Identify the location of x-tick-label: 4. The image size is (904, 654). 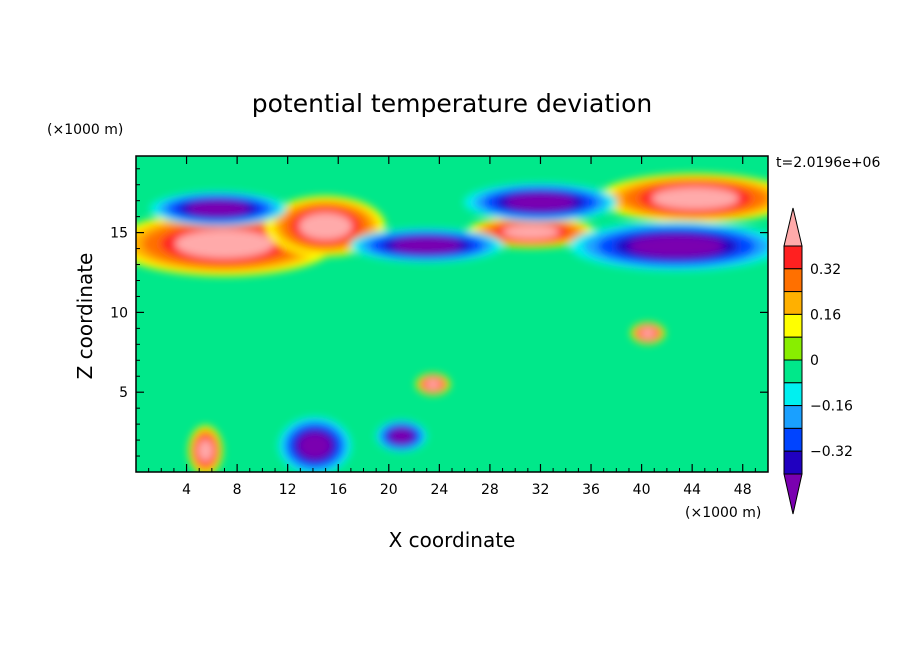
(186, 490).